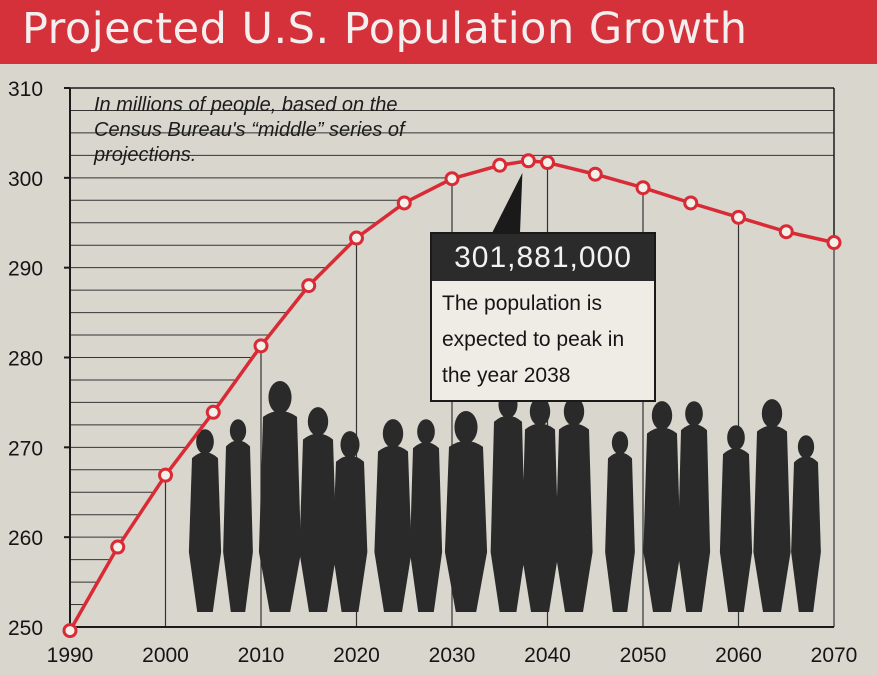 The height and width of the screenshot is (675, 877). What do you see at coordinates (25, 628) in the screenshot?
I see `y-tick-label: 250` at bounding box center [25, 628].